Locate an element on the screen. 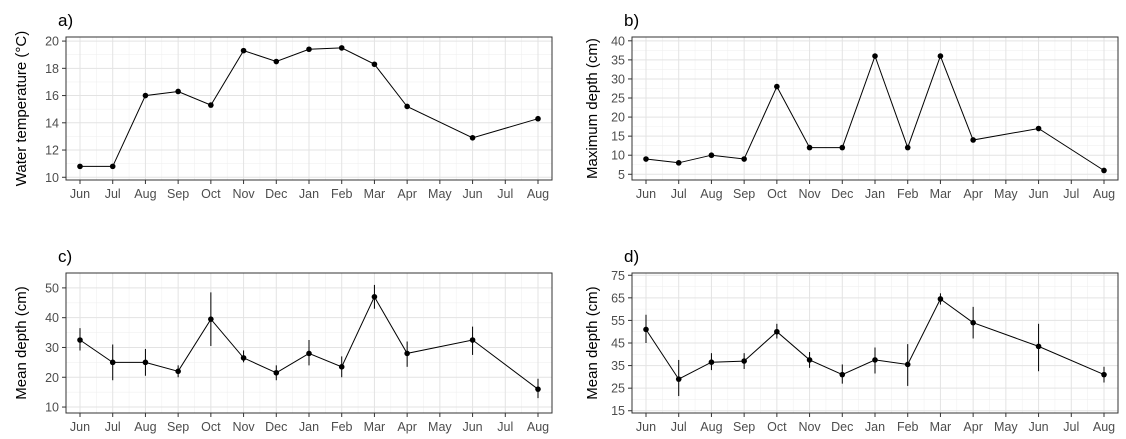 This screenshot has height=439, width=1126. y-tick-label: 40 is located at coordinates (52, 318).